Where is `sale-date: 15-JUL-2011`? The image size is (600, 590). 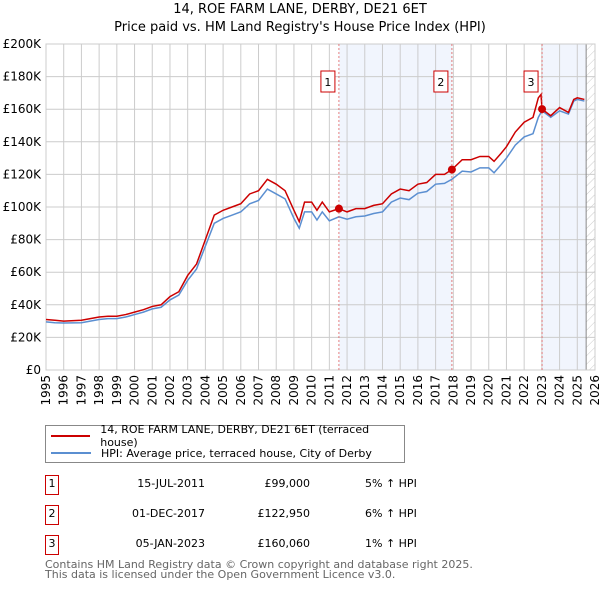
sale-date: 15-JUL-2011 is located at coordinates (171, 483).